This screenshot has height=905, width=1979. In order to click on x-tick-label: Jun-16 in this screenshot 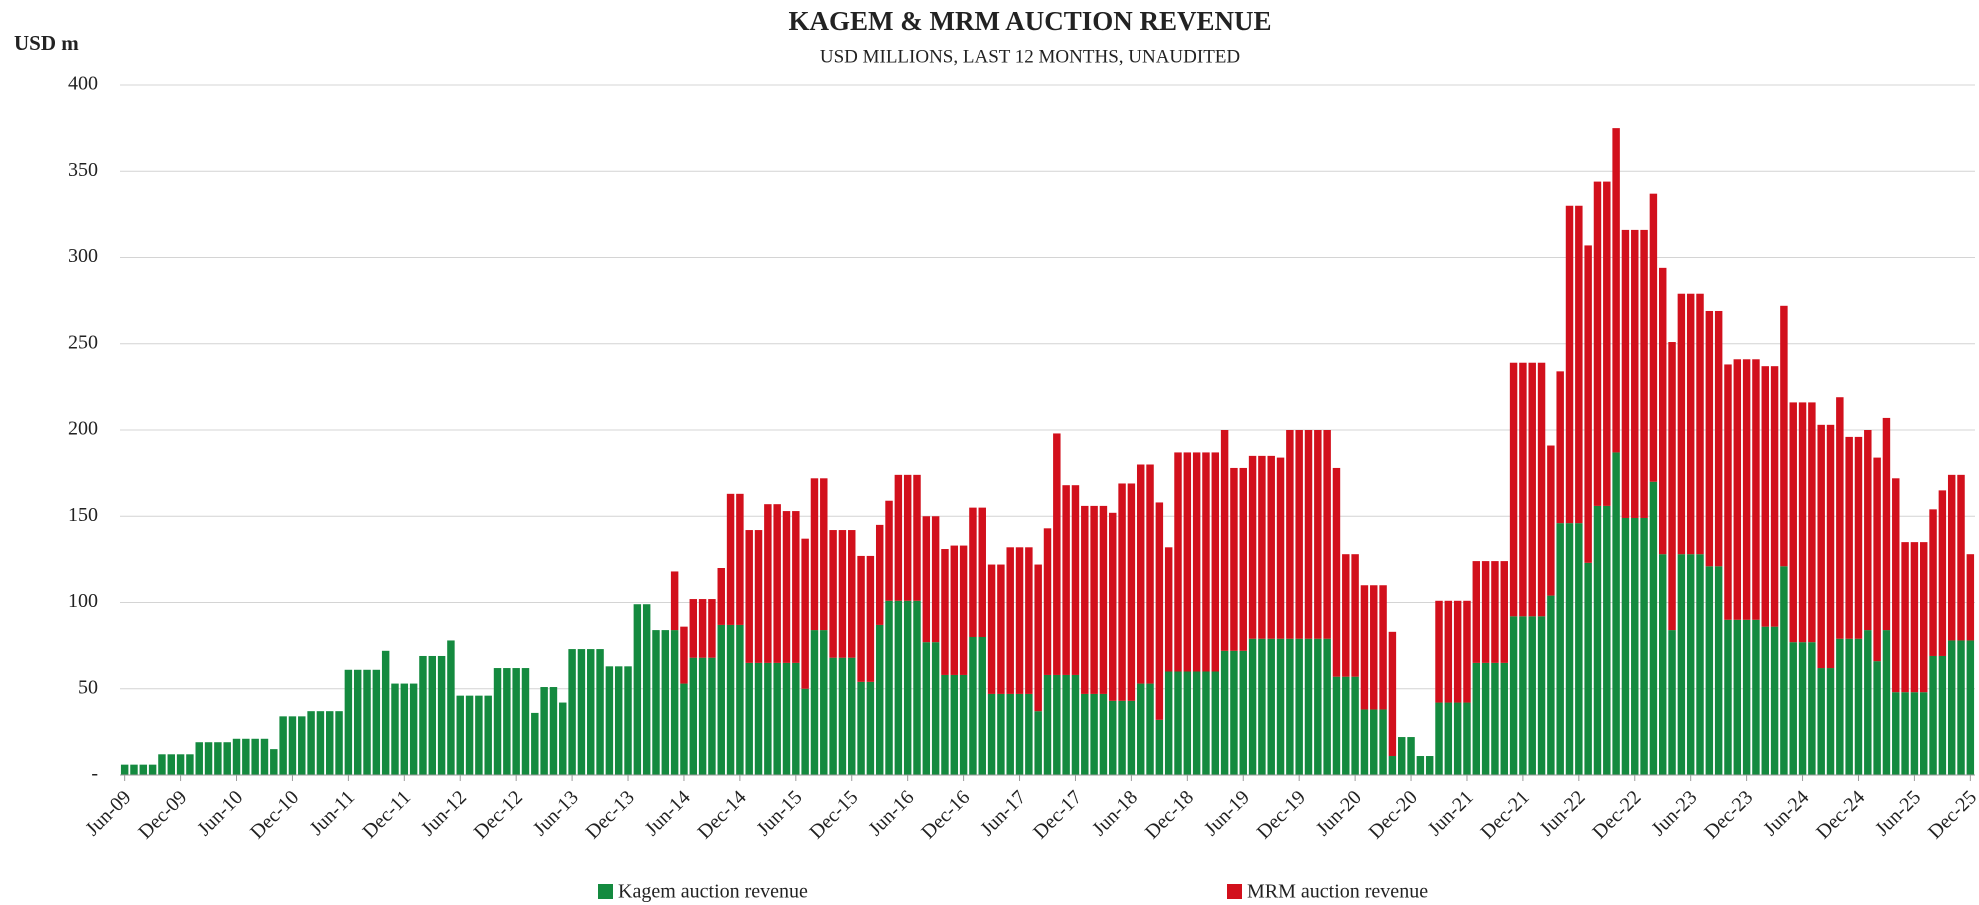, I will do `click(891, 813)`.